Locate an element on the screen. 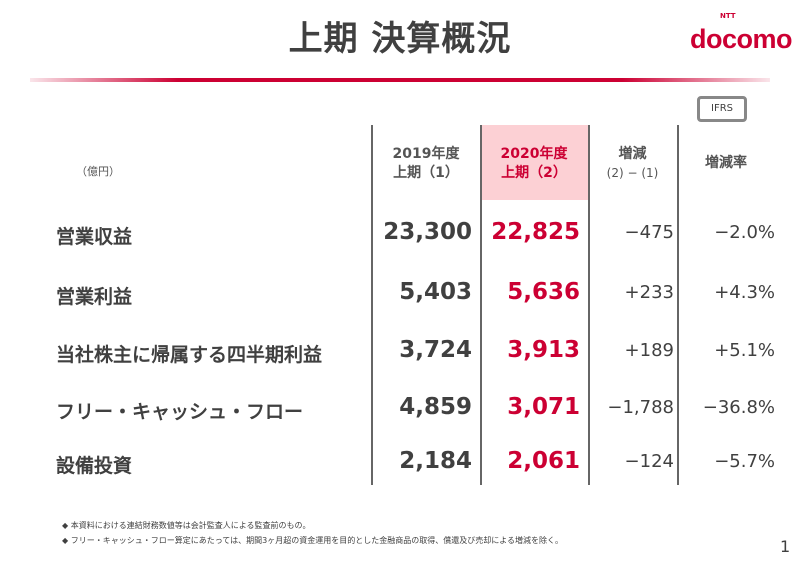 This screenshot has width=800, height=561. value-rate: −2.0% is located at coordinates (744, 232).